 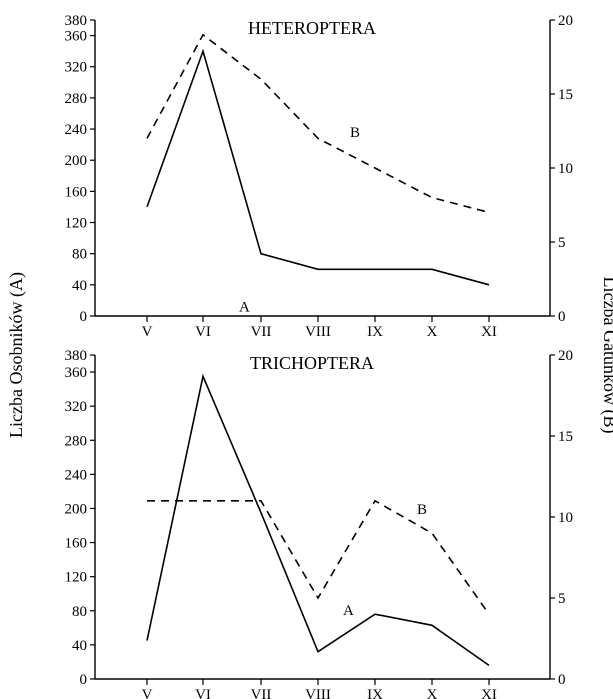 I want to click on right-axis-title: Liczba Gatunków (B), so click(x=606, y=355).